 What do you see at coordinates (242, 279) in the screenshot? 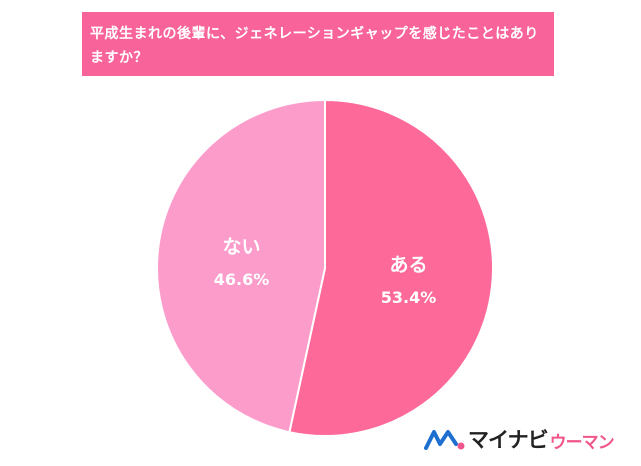
I see `slice-value-label-2: 46.6%` at bounding box center [242, 279].